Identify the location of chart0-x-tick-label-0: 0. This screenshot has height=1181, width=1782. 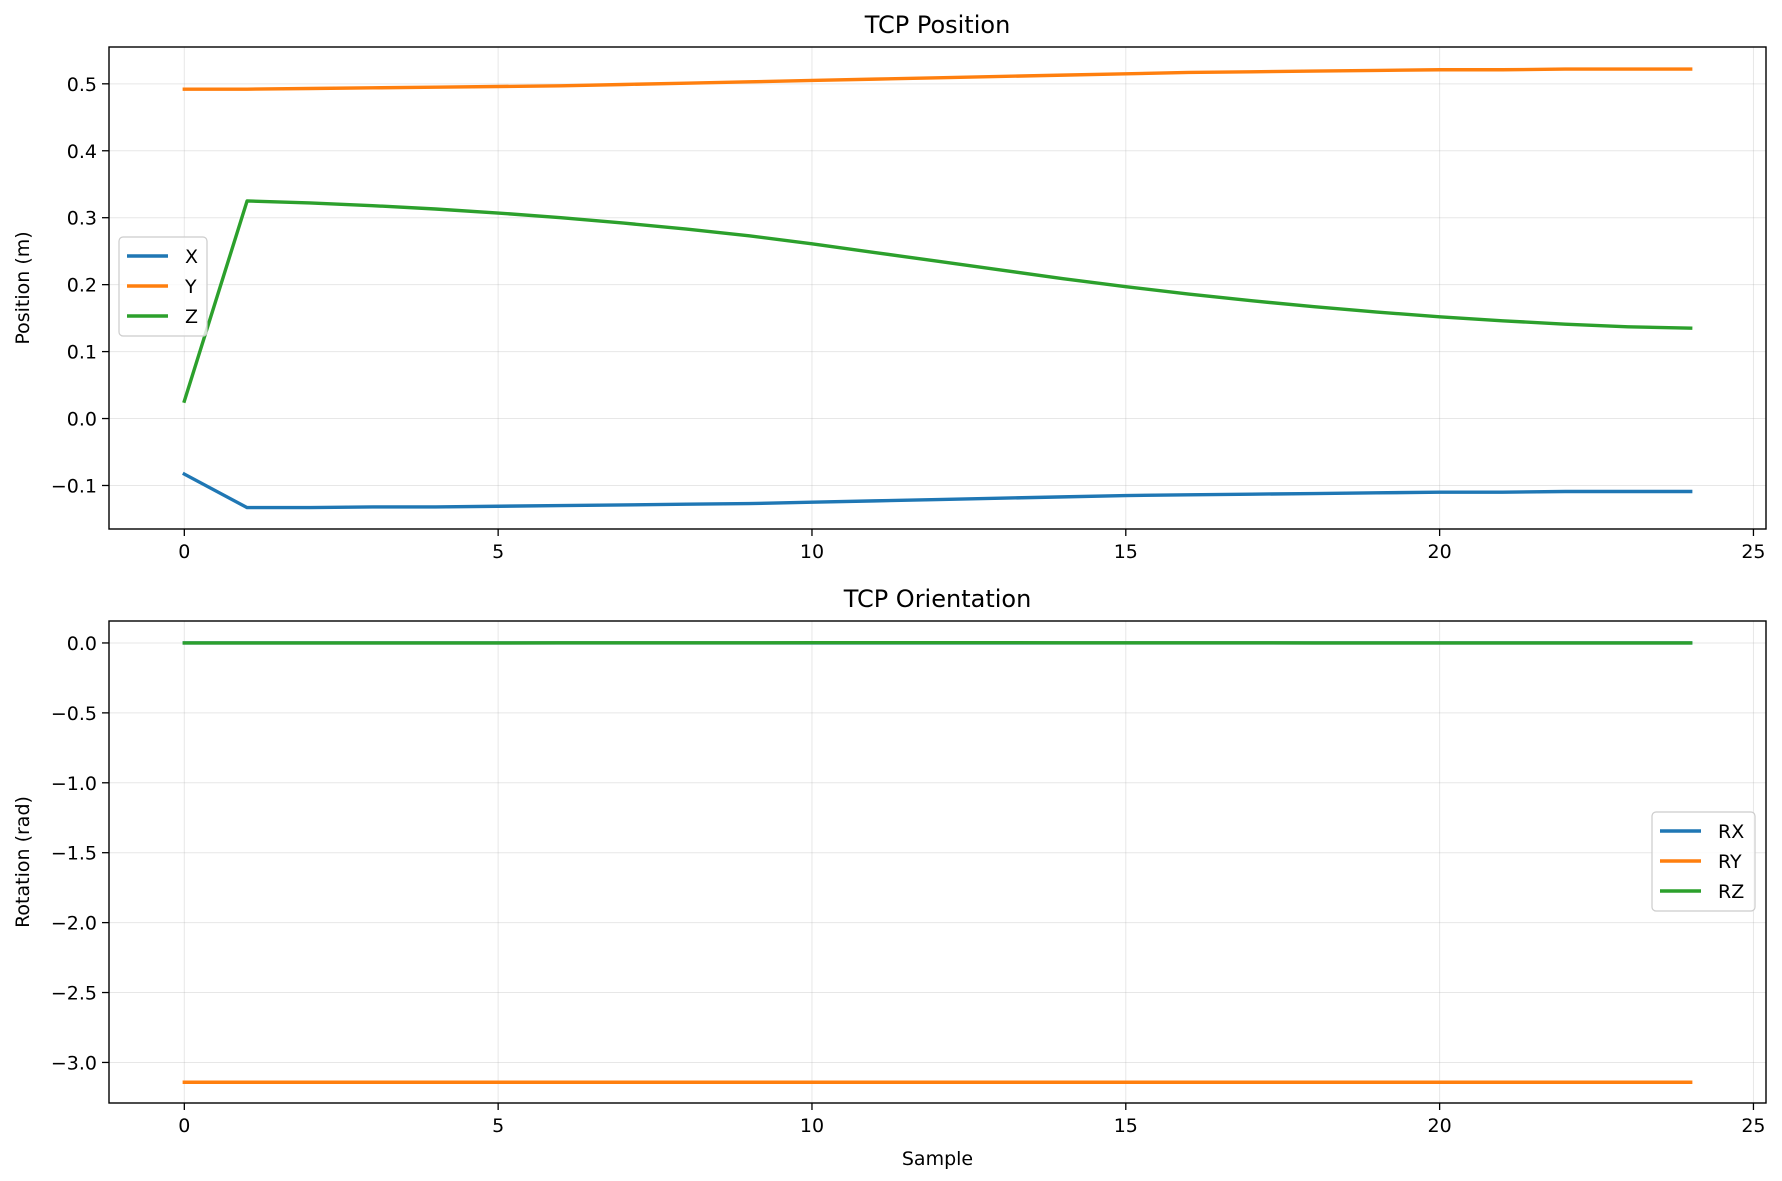
(184, 552).